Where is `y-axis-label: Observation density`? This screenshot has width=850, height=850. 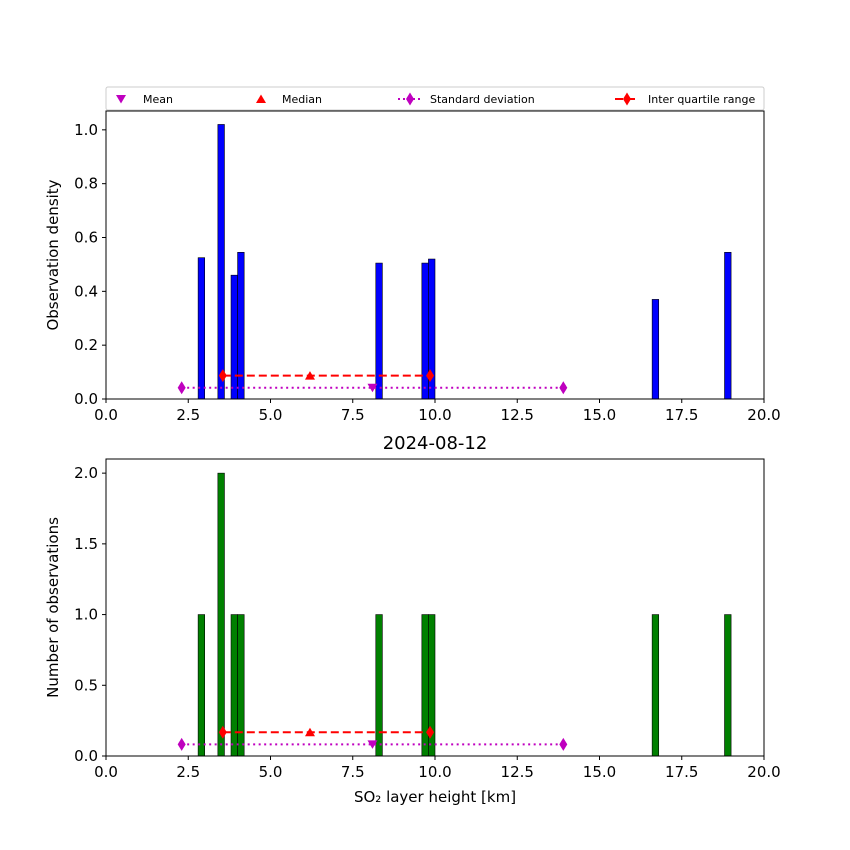
y-axis-label: Observation density is located at coordinates (53, 254).